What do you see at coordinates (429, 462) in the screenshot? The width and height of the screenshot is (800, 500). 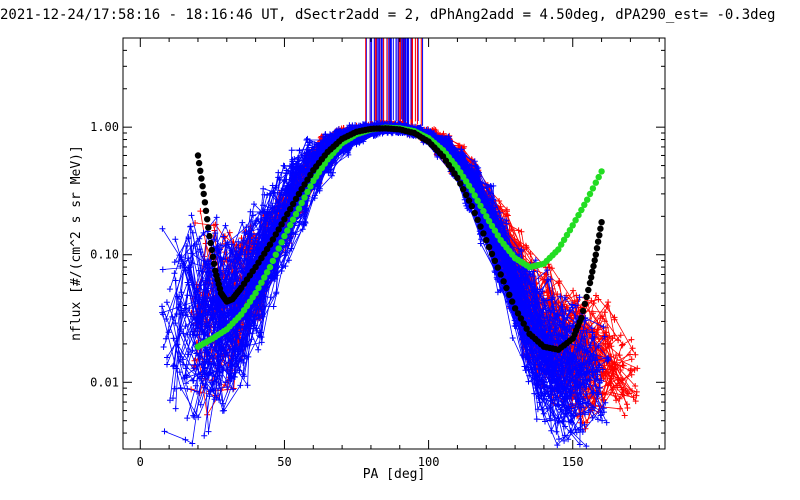 I see `x-tick-label: 100` at bounding box center [429, 462].